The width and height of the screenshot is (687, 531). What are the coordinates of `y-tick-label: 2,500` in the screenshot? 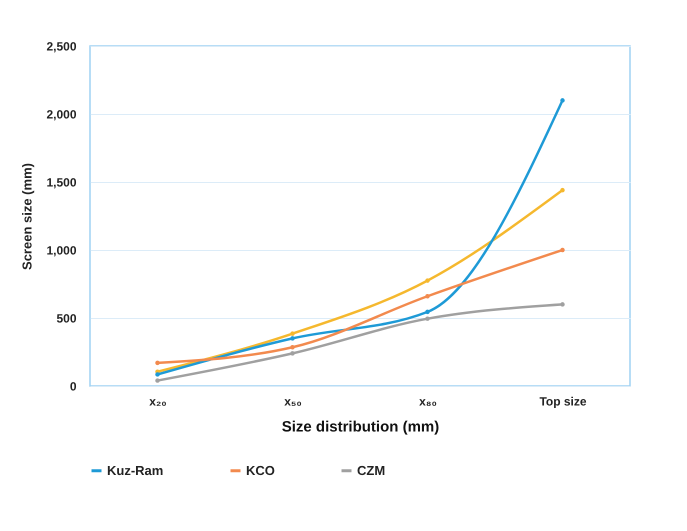 It's located at (61, 47).